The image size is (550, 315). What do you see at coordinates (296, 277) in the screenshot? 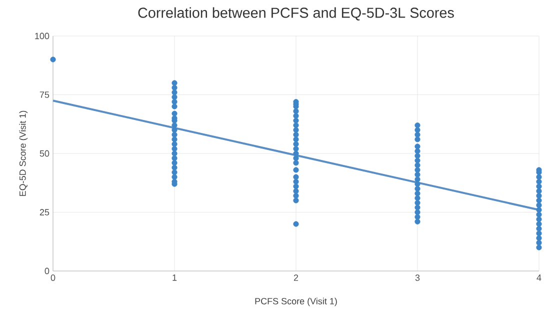
I see `x-tick-label: 2` at bounding box center [296, 277].